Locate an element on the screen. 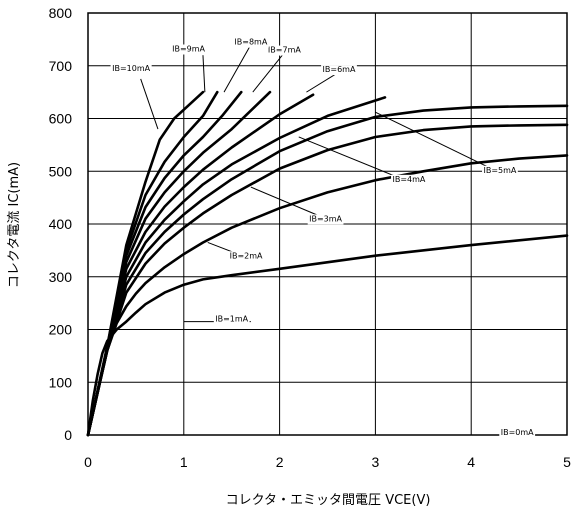  series-label: IB=4mA is located at coordinates (408, 179).